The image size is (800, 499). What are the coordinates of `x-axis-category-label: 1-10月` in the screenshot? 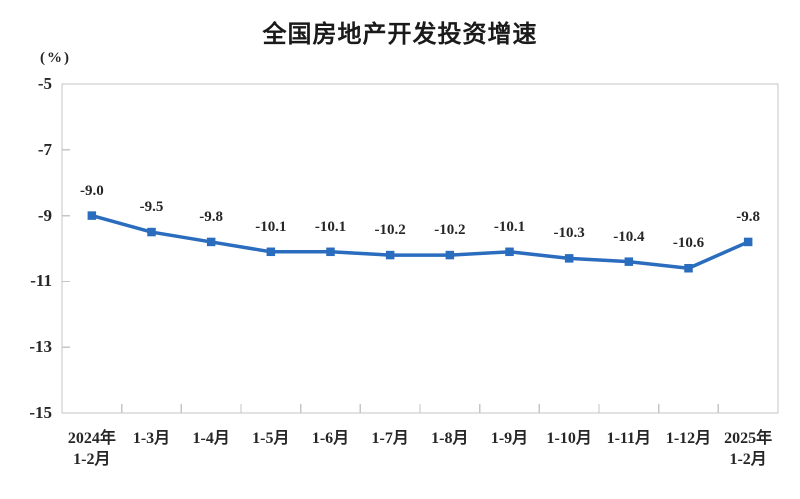 It's located at (569, 438).